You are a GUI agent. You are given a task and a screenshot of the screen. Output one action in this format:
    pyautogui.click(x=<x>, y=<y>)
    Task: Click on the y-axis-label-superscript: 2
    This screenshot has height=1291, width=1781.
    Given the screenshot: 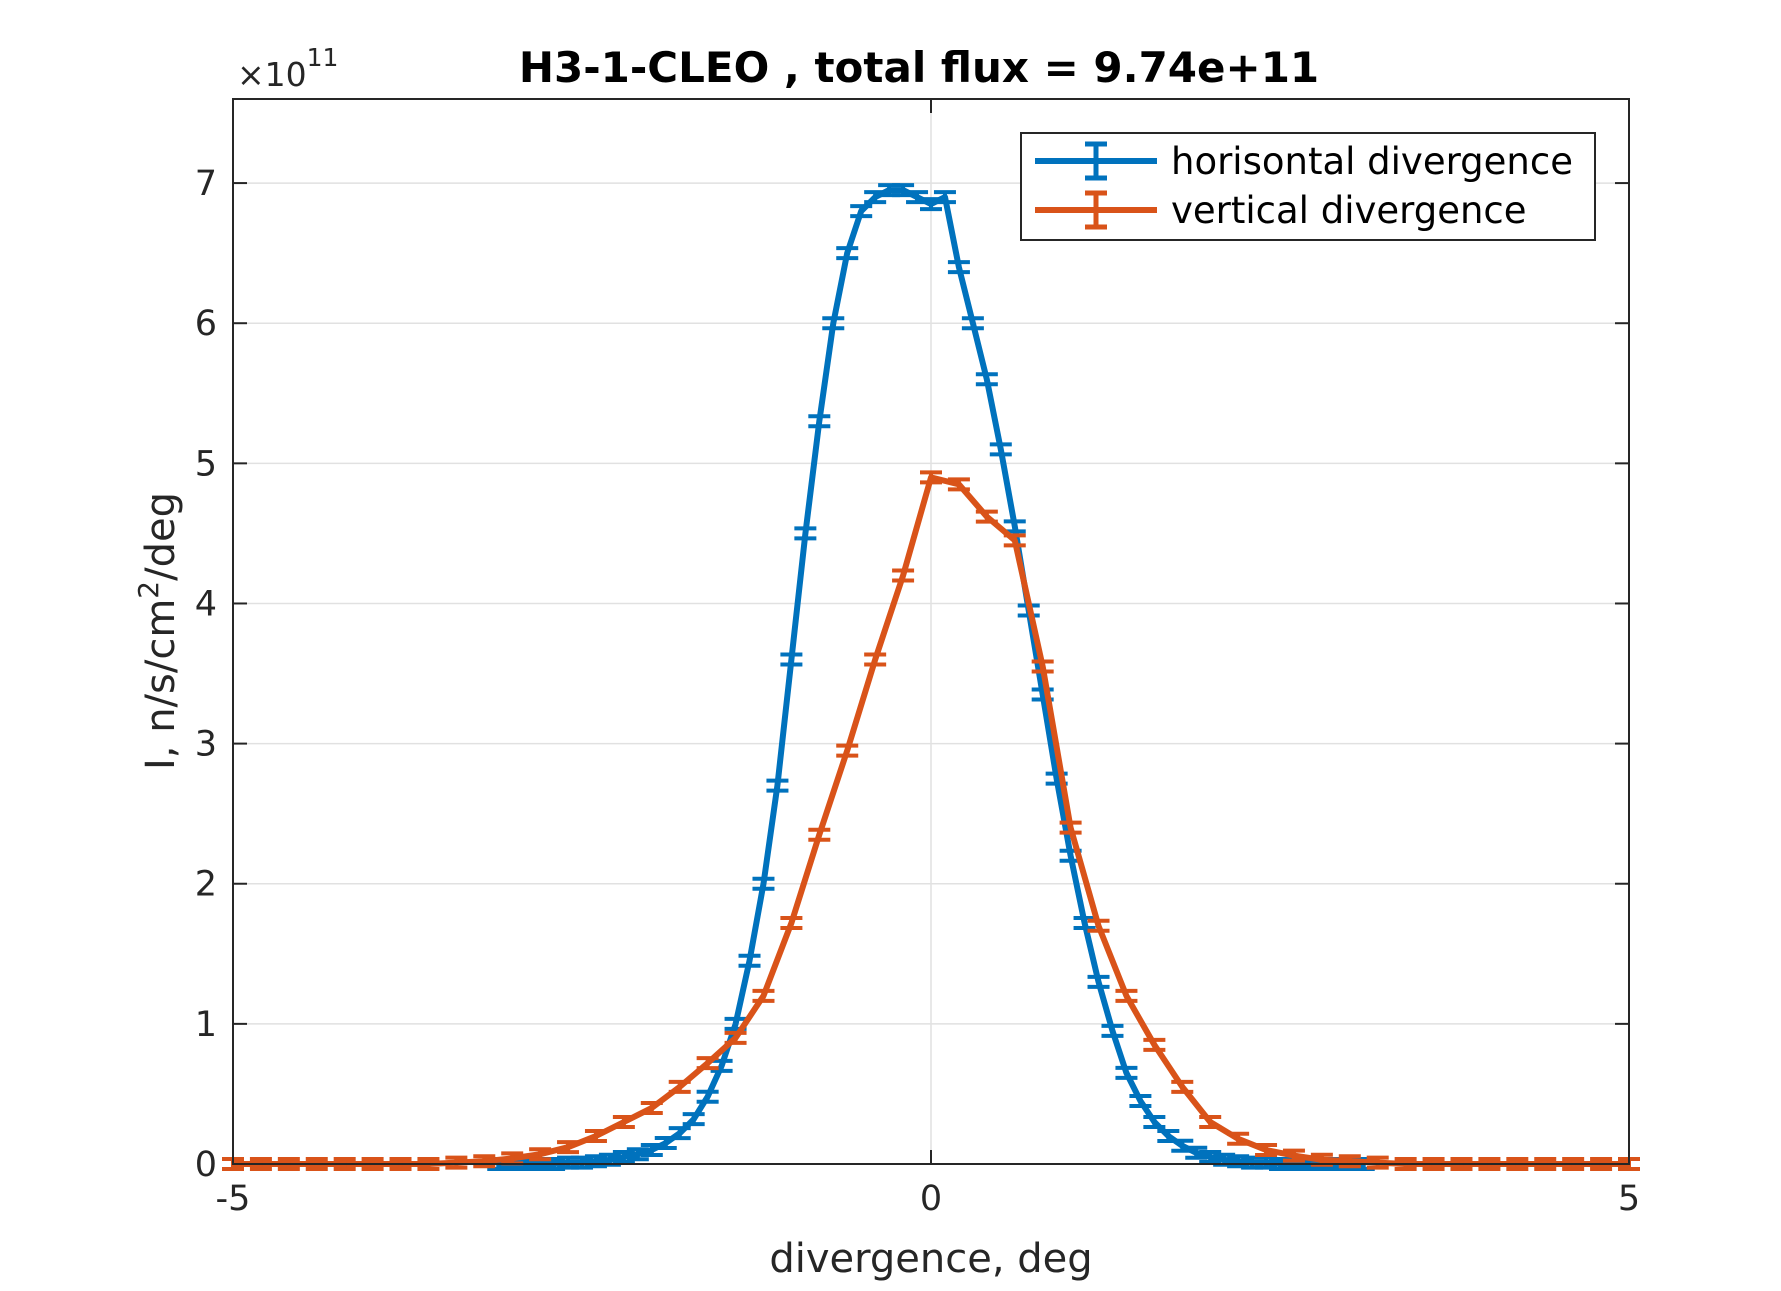 What is the action you would take?
    pyautogui.click(x=148, y=590)
    